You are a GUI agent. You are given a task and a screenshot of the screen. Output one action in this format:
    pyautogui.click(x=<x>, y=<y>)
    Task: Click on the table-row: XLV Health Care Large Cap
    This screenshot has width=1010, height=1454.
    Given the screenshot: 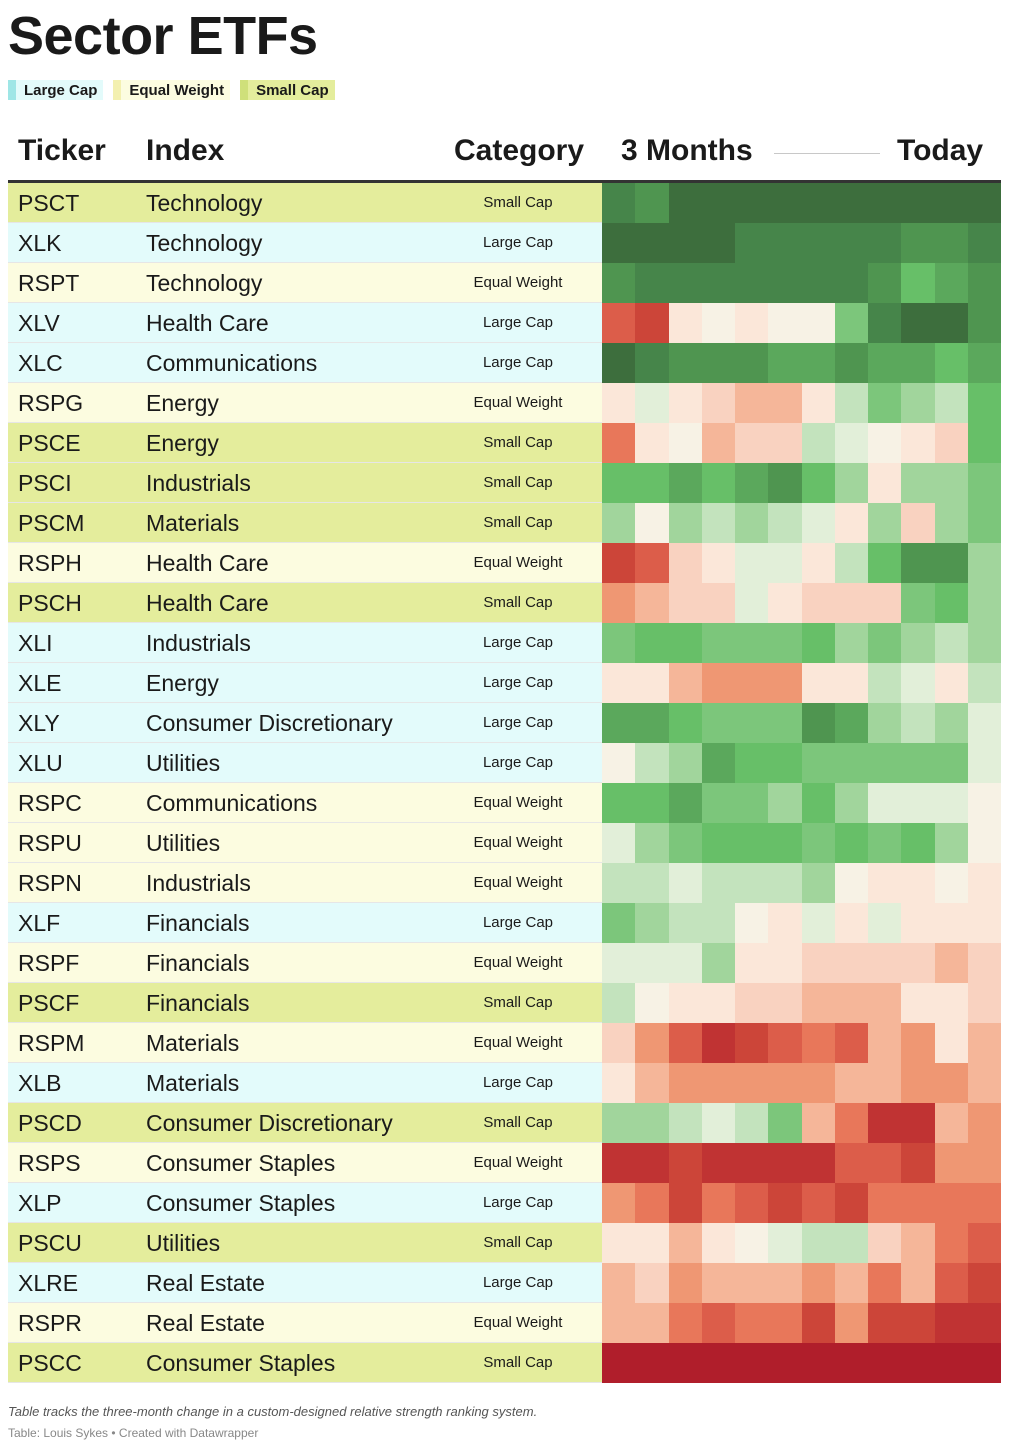 What is the action you would take?
    pyautogui.click(x=504, y=323)
    